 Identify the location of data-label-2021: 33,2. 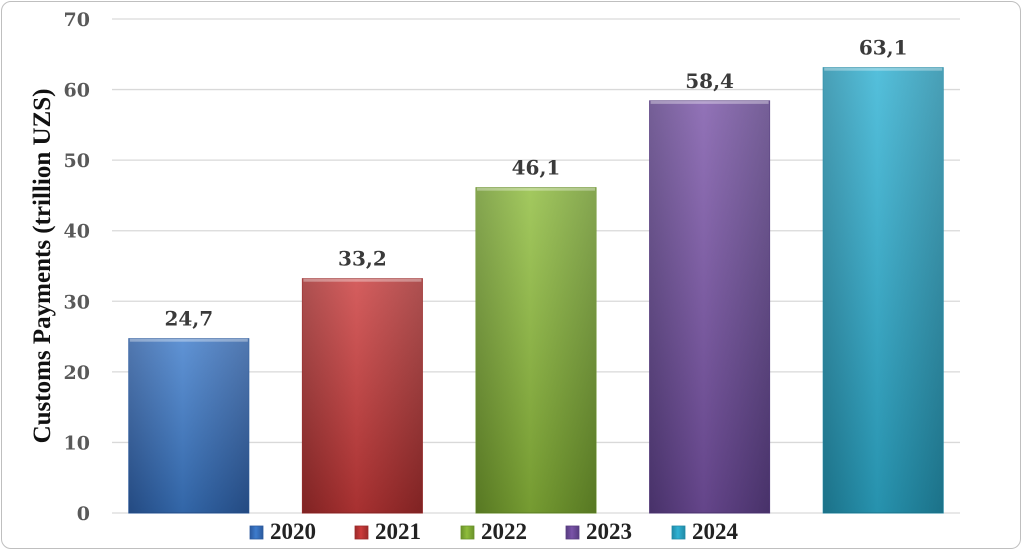
(362, 259).